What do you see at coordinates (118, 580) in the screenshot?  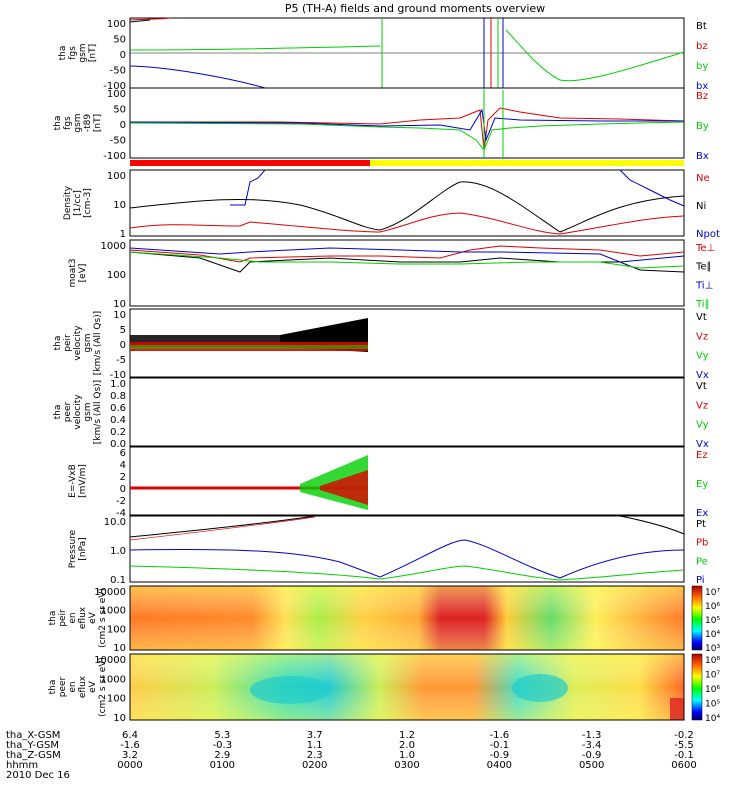 I see `ytick-label: 0.1` at bounding box center [118, 580].